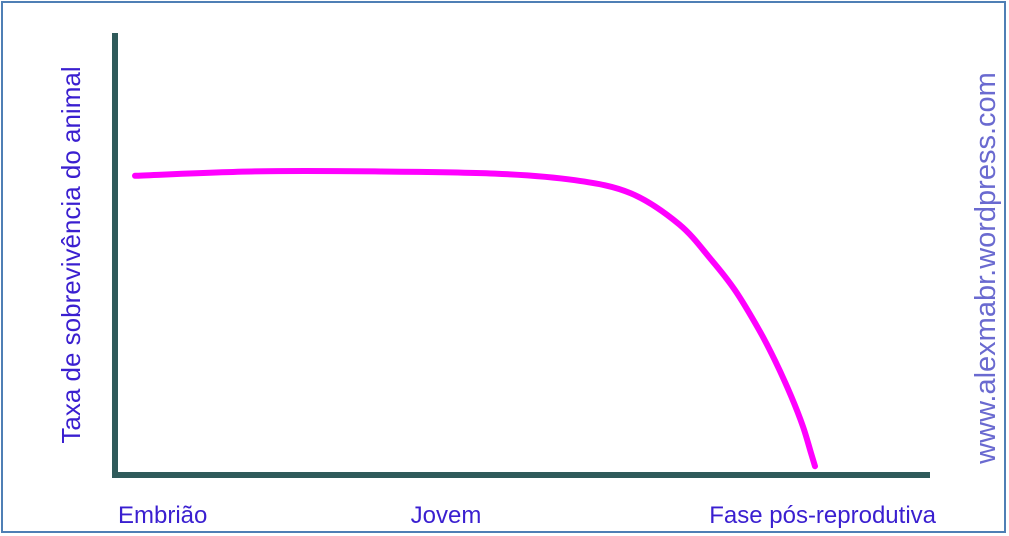 The width and height of the screenshot is (1009, 536). What do you see at coordinates (986, 268) in the screenshot?
I see `watermark-text: www.alexmabr.wordpress.com` at bounding box center [986, 268].